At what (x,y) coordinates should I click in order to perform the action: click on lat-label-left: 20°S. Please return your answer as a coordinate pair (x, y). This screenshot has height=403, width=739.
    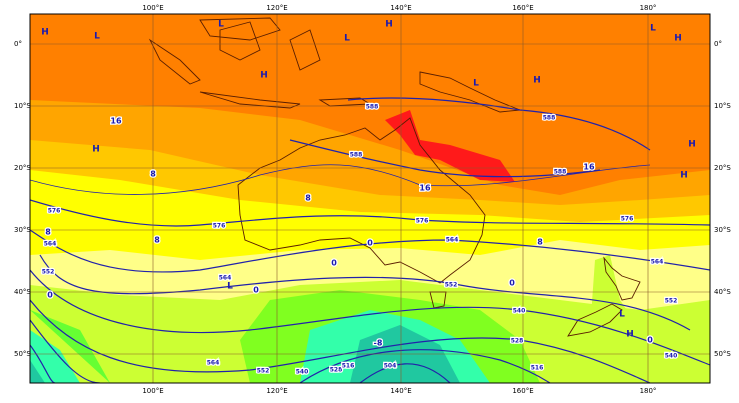
    Looking at the image, I should click on (22, 168).